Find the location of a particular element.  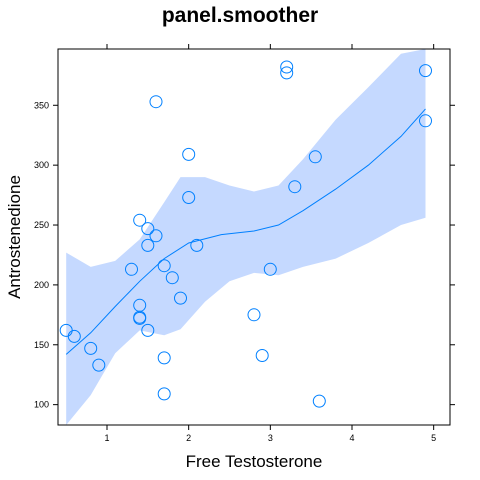

y-tick-label: 150 is located at coordinates (41, 345).